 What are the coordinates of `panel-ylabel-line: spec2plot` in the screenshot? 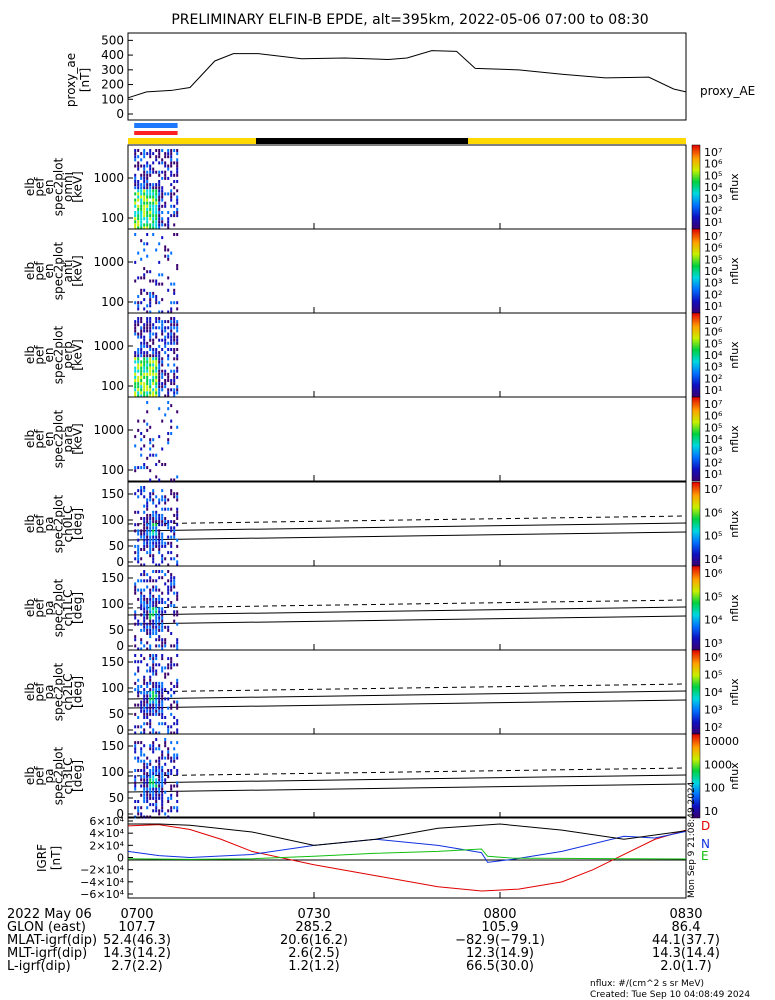 It's located at (59, 691).